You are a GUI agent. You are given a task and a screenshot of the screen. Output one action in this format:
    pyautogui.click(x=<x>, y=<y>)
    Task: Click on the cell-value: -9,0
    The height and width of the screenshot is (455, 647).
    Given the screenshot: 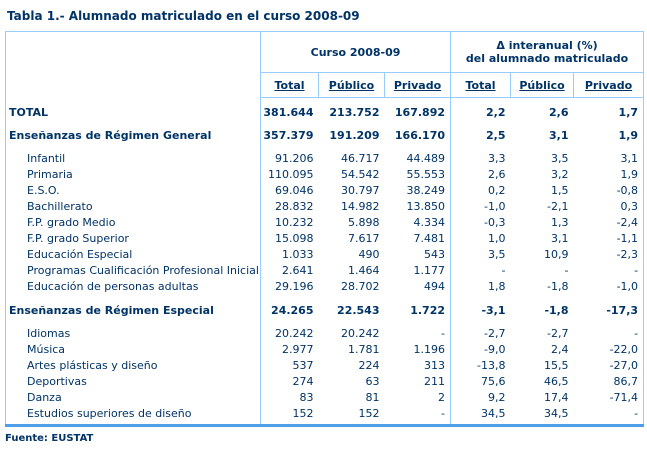 What is the action you would take?
    pyautogui.click(x=495, y=349)
    